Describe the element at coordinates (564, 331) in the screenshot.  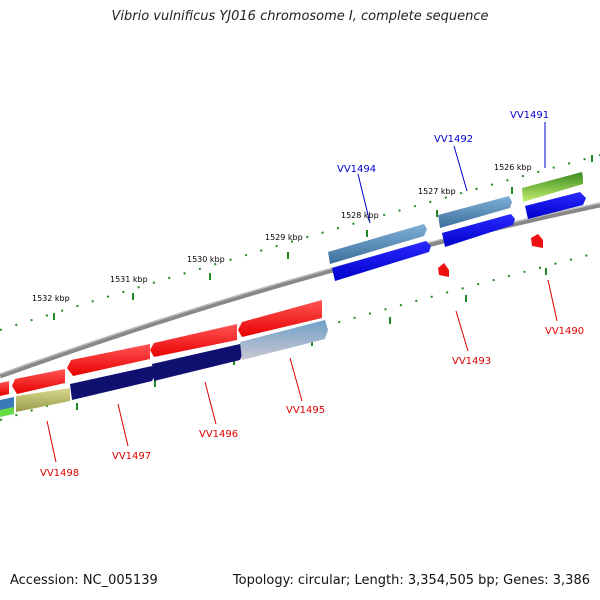
I see `gene-label-vv1490: VV1490` at that location.